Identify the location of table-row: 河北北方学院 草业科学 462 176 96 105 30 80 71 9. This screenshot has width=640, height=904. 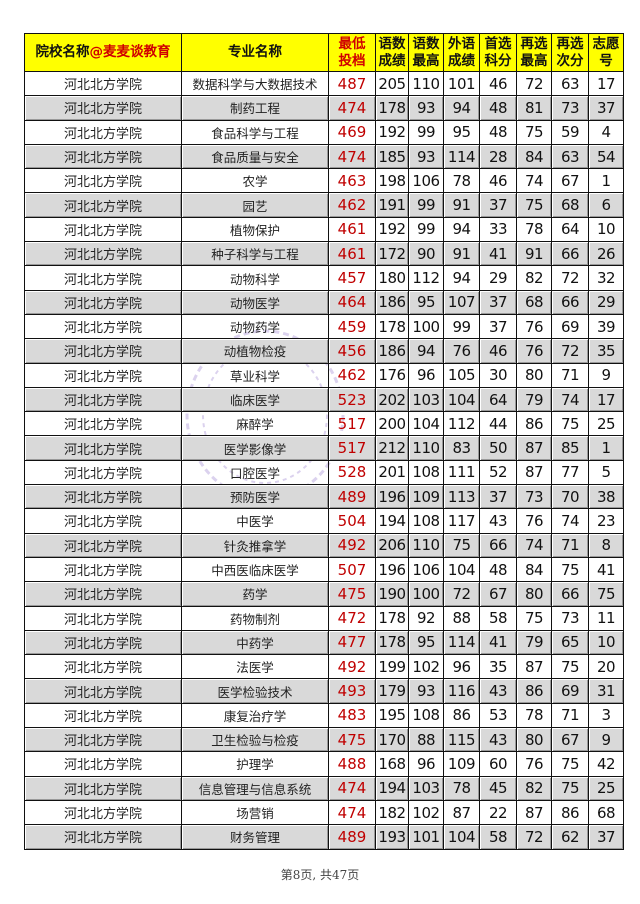
(324, 375).